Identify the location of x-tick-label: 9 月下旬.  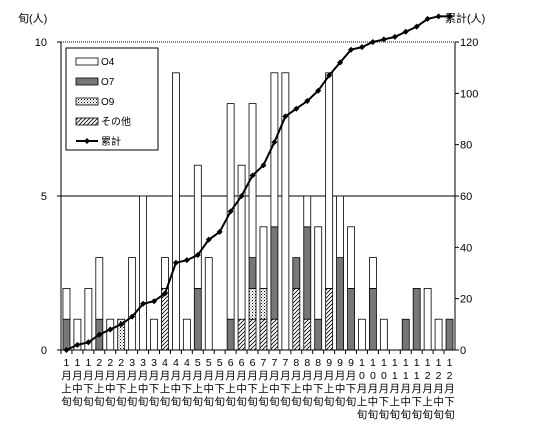
(351, 382).